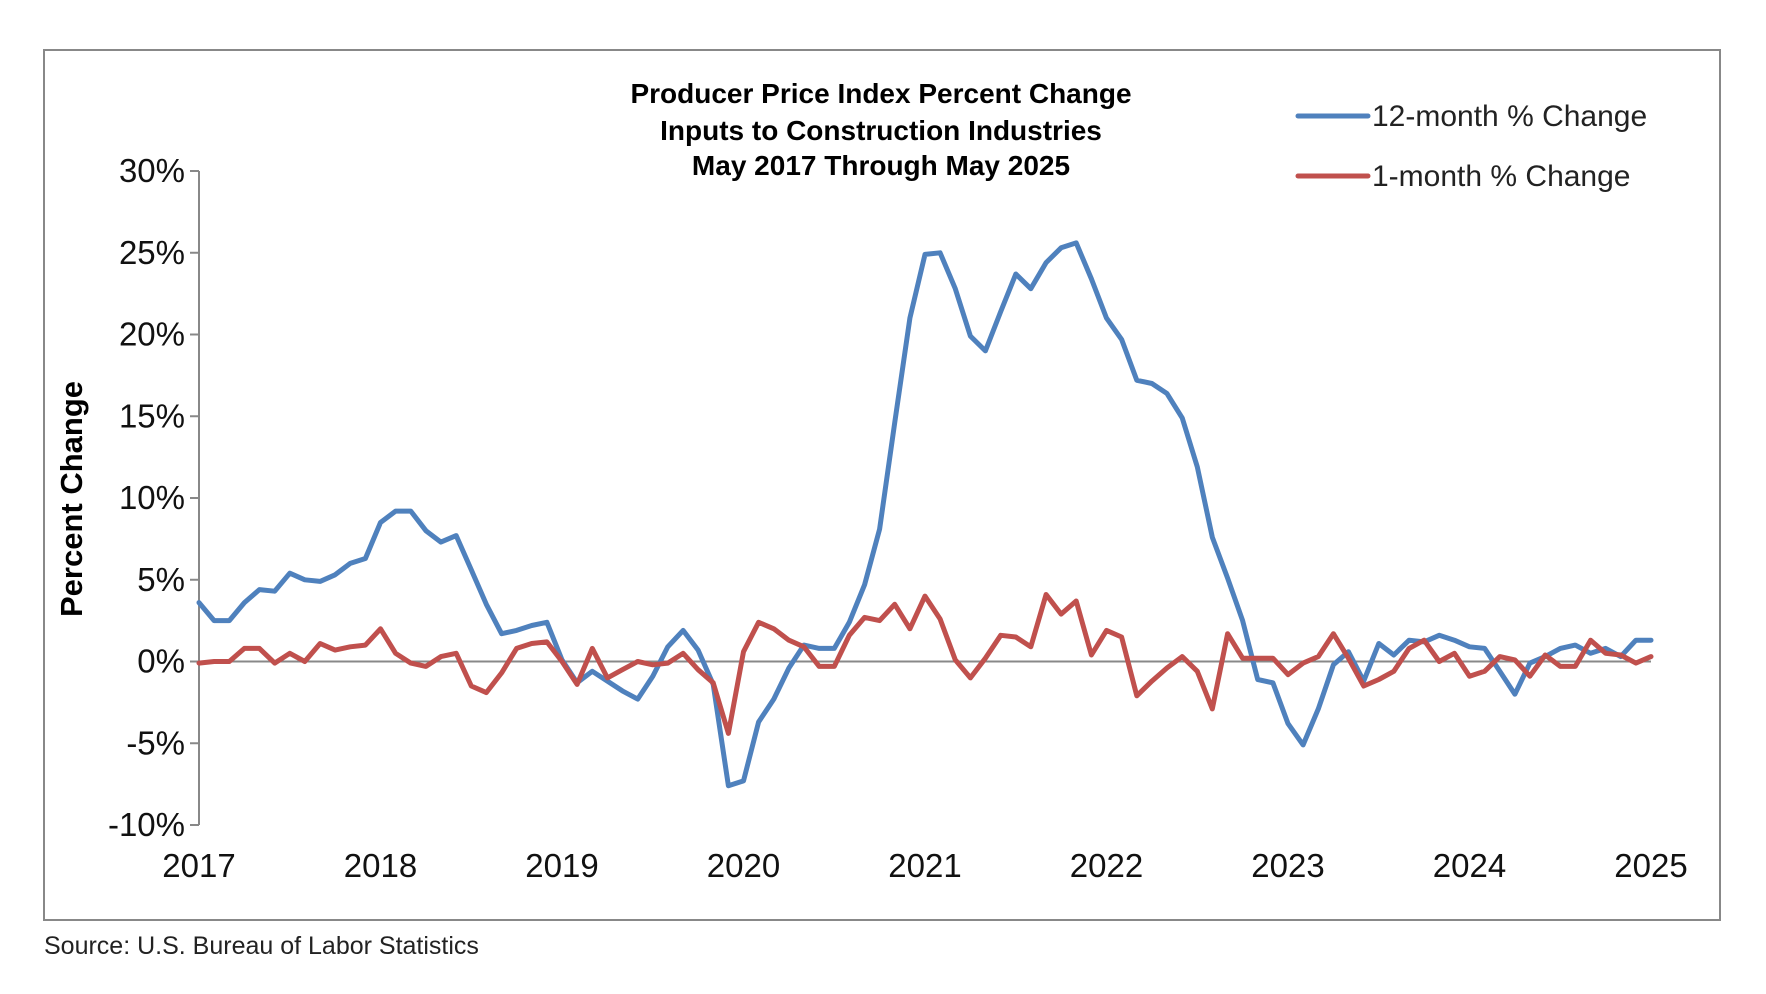 The image size is (1766, 994). Describe the element at coordinates (561, 865) in the screenshot. I see `x-tick-label: 2019` at that location.